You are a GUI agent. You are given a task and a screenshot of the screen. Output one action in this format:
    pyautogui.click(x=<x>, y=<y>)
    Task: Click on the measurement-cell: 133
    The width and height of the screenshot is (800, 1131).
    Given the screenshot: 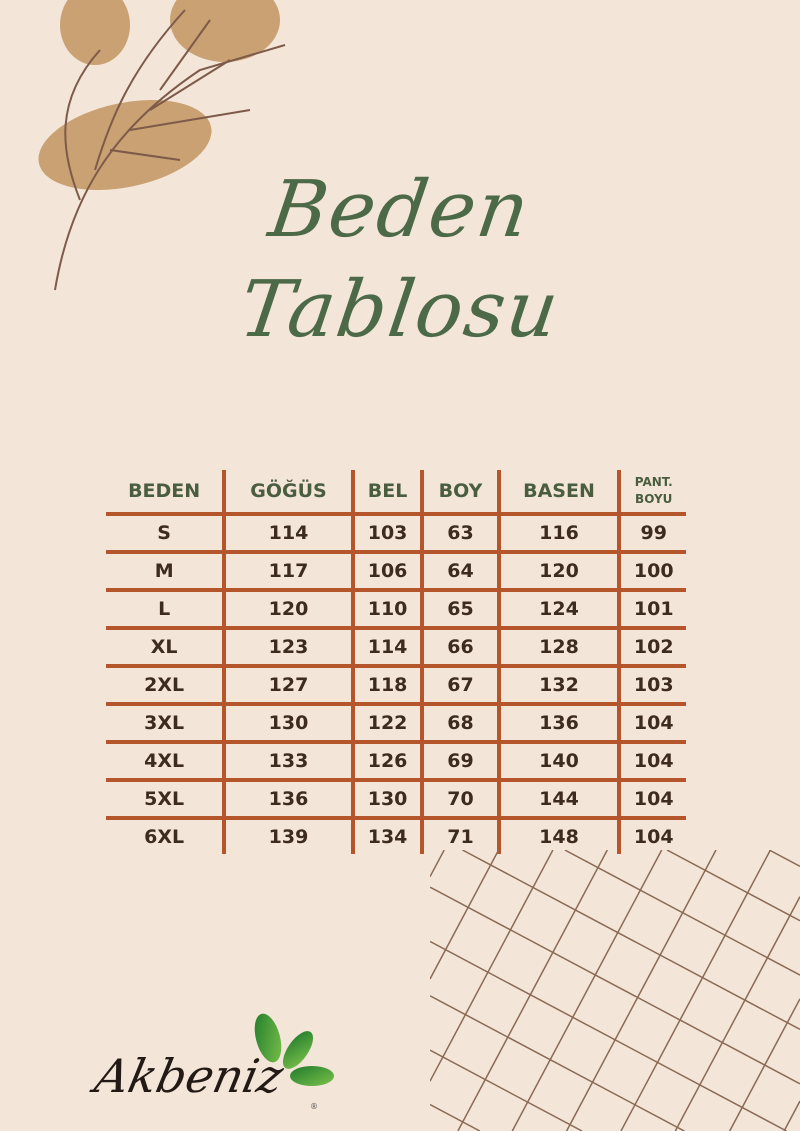 What is the action you would take?
    pyautogui.click(x=287, y=762)
    